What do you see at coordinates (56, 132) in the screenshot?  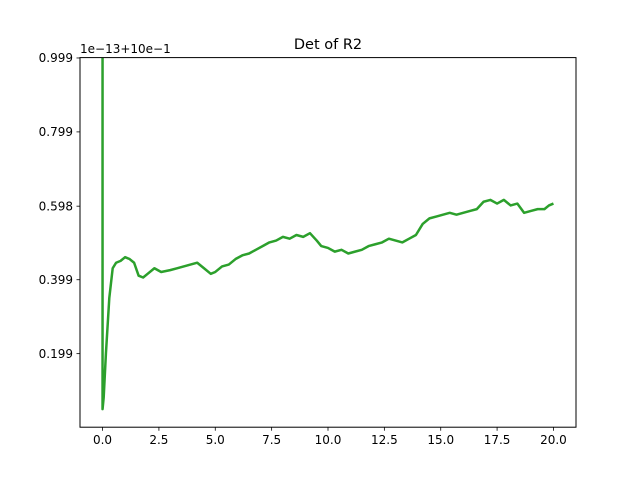 I see `y-tick-label: 0.799` at bounding box center [56, 132].